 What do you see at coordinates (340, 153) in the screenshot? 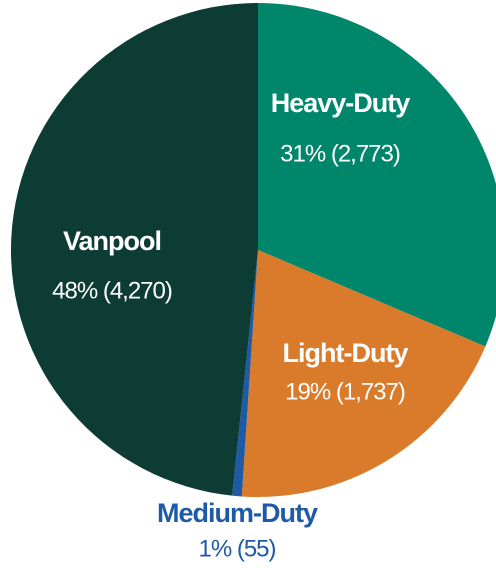
I see `slice-value: 31% (2,773)` at bounding box center [340, 153].